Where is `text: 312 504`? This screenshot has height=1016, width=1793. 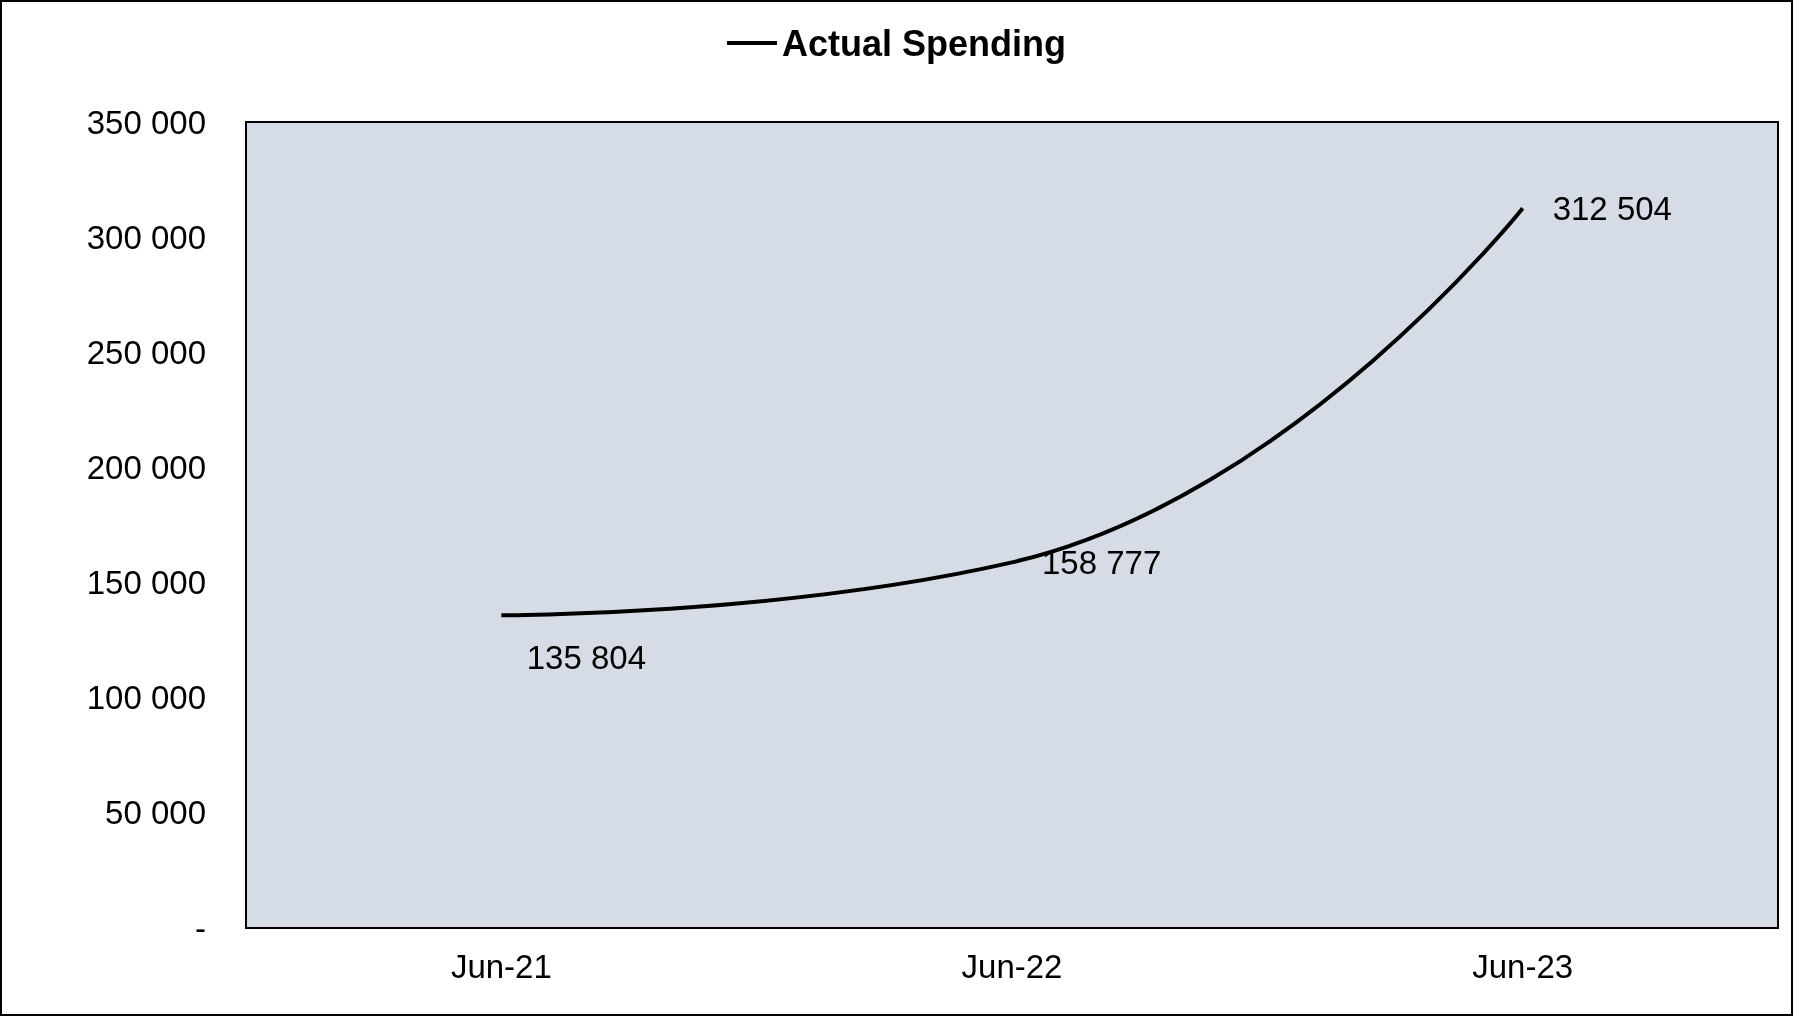 text: 312 504 is located at coordinates (1612, 208).